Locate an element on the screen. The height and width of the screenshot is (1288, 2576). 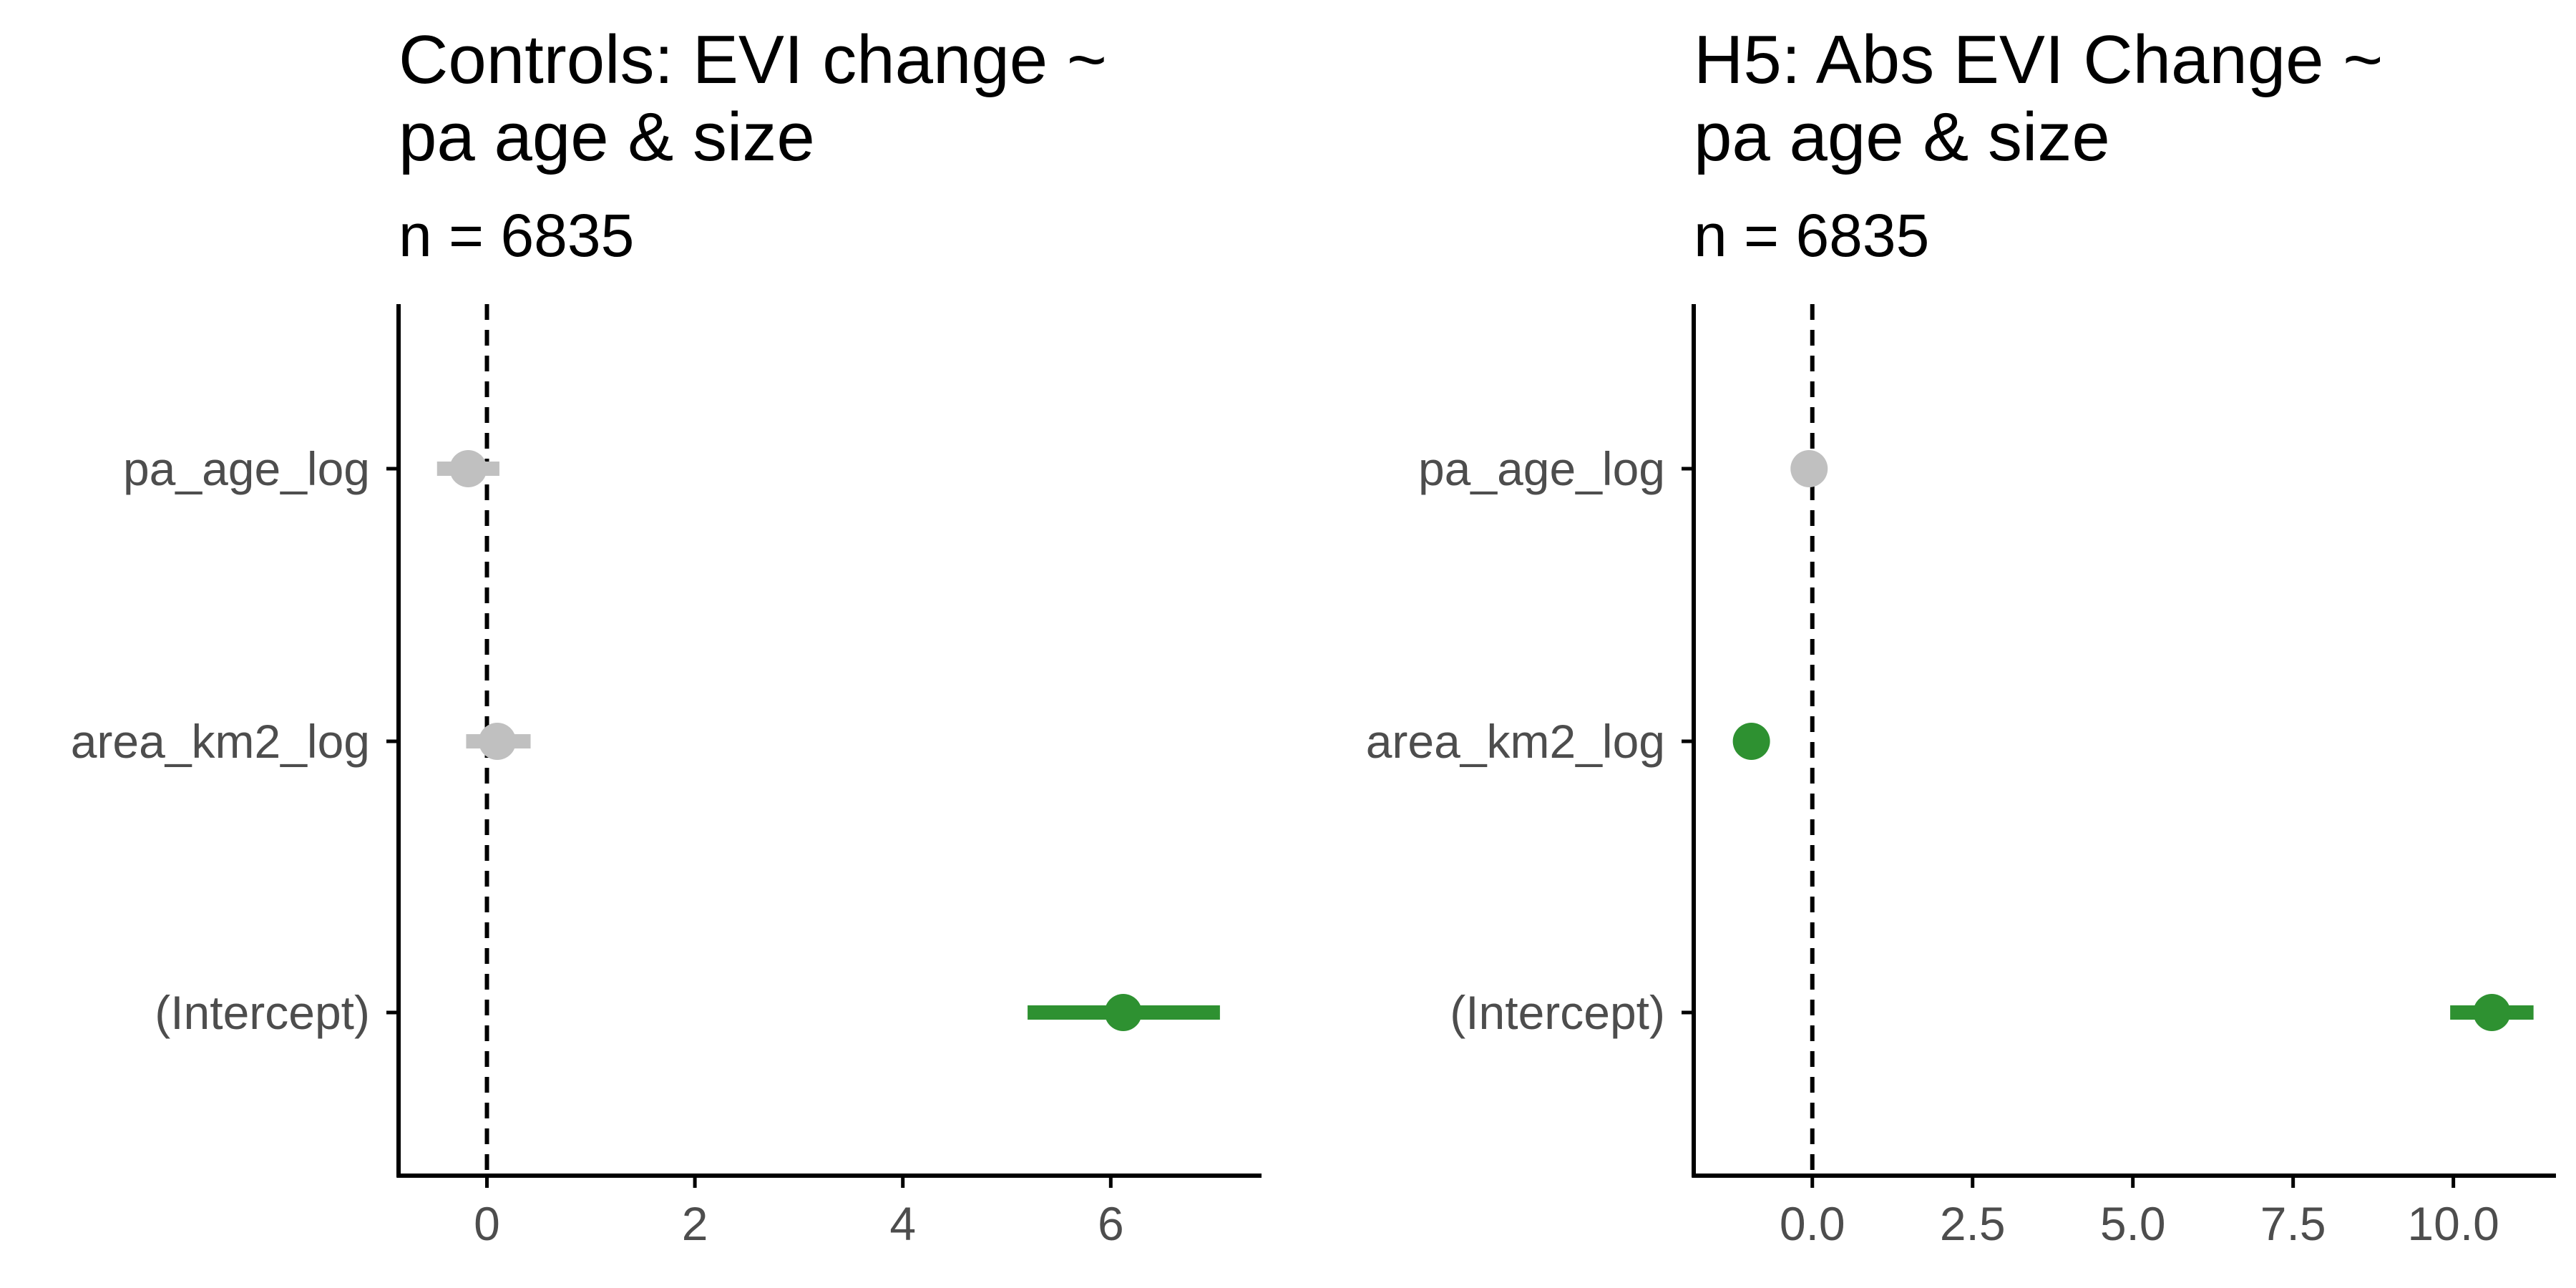
x-tick-label: 2.5 is located at coordinates (1973, 1223).